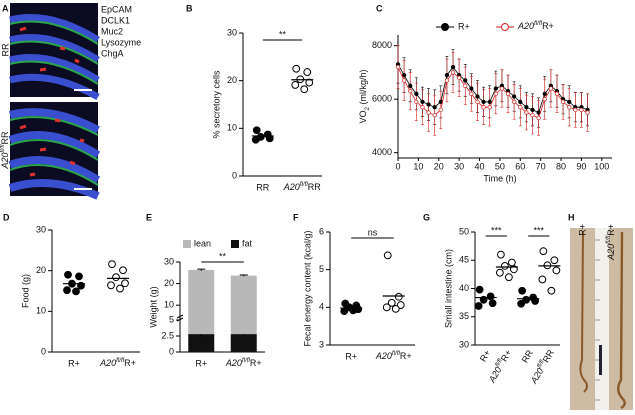 The image size is (635, 415). What do you see at coordinates (180, 318) in the screenshot?
I see `axis-break` at bounding box center [180, 318].